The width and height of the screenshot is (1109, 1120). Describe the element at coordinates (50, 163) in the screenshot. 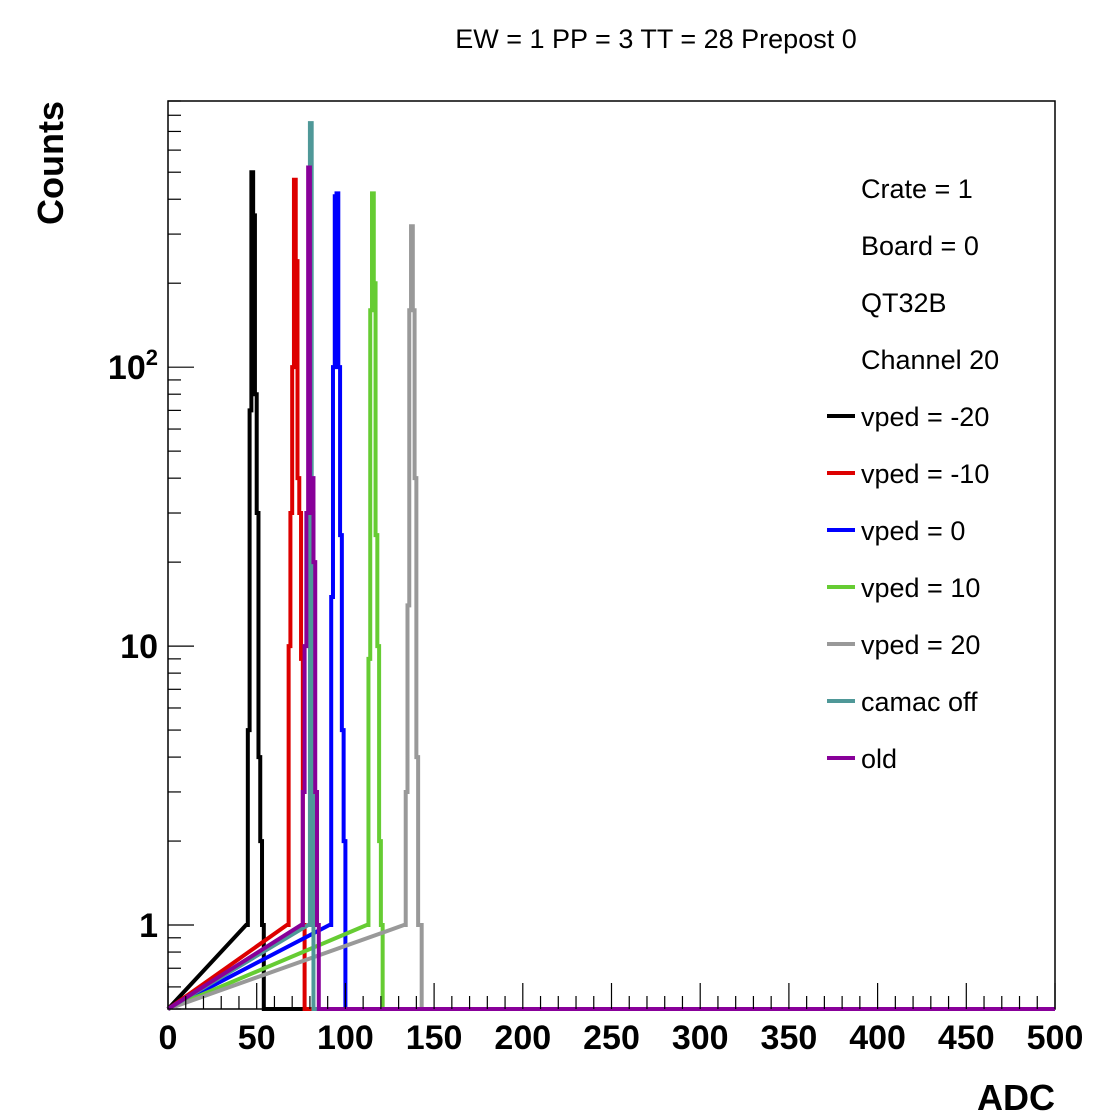

I see `y-axis-title: Counts` at that location.